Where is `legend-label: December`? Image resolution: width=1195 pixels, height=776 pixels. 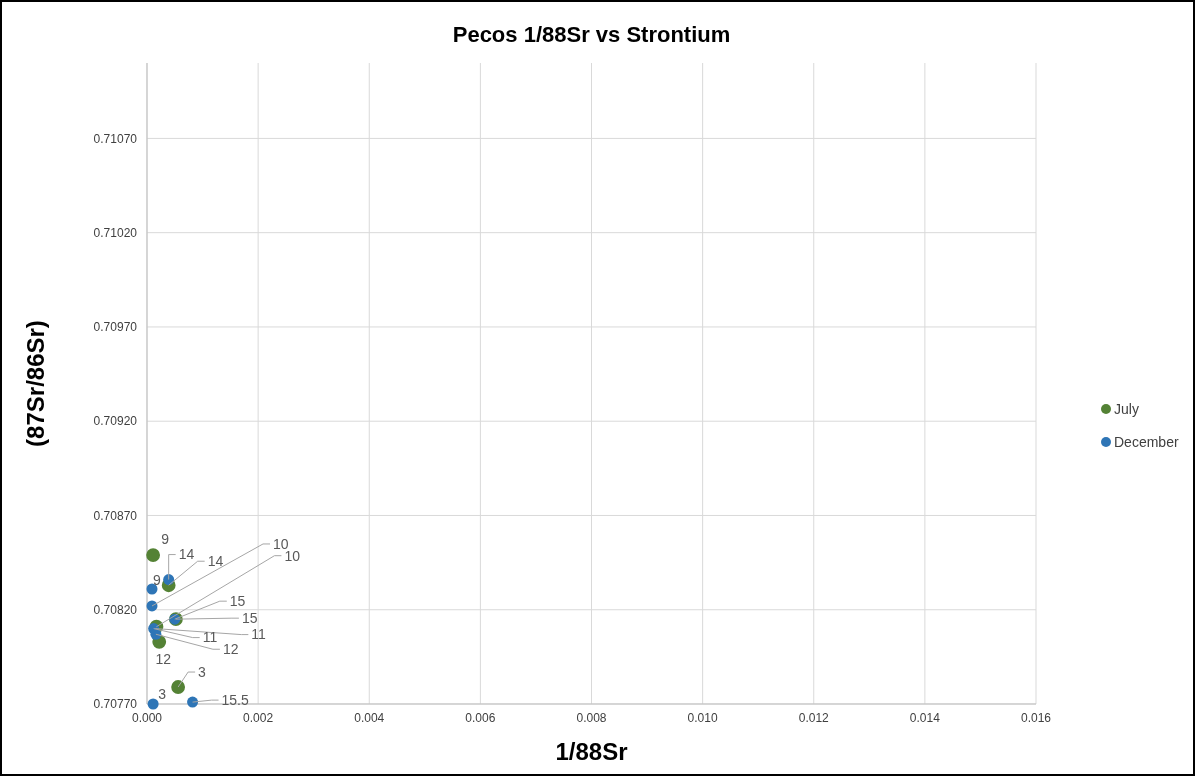 legend-label: December is located at coordinates (1146, 441).